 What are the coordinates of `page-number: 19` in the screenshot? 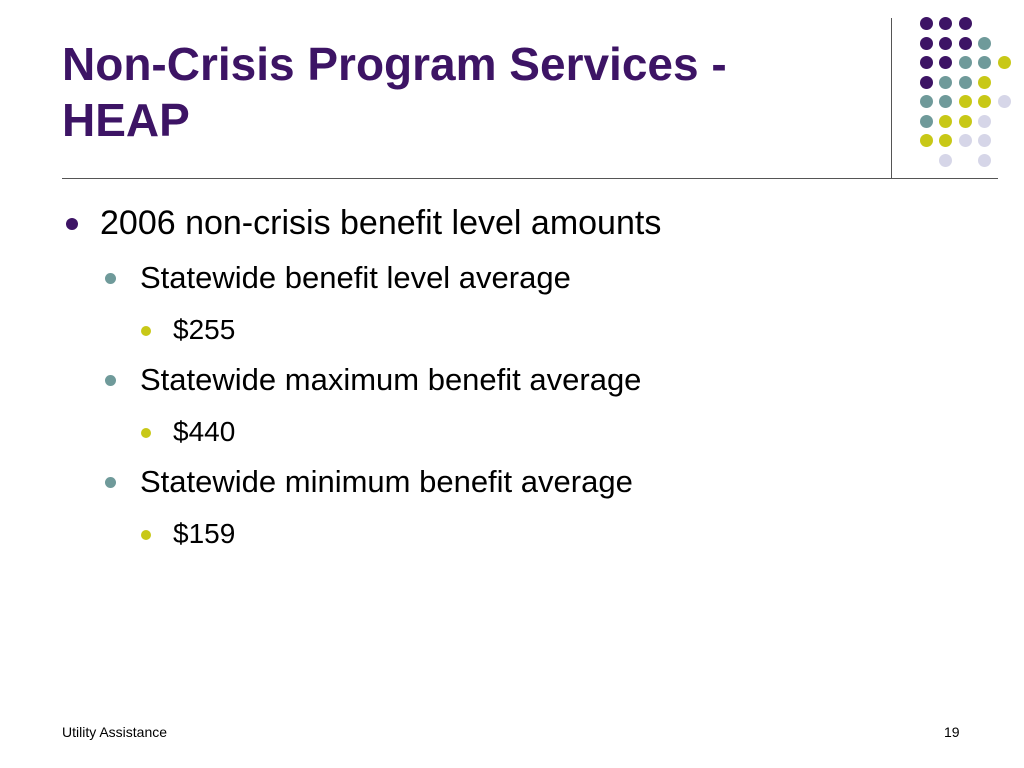 It's located at (952, 732).